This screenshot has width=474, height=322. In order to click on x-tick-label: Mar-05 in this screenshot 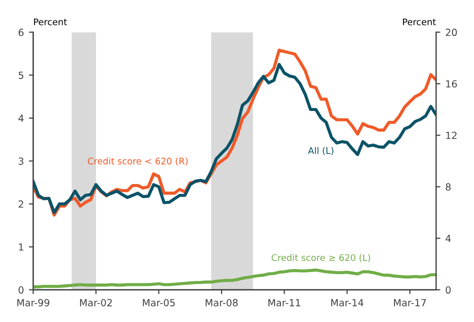, I will do `click(158, 302)`.